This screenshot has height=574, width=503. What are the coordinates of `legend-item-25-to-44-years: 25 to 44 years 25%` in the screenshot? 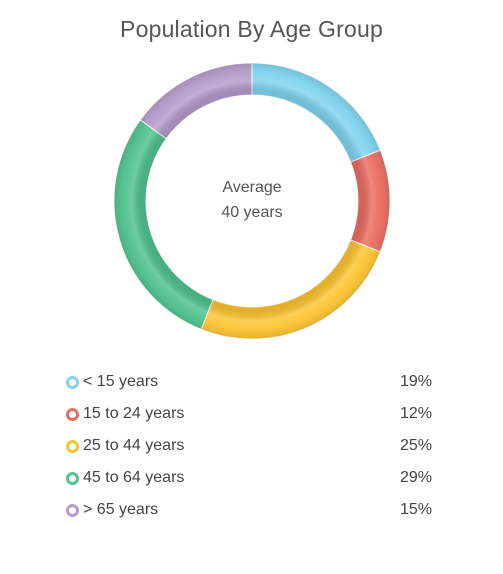 It's located at (249, 450).